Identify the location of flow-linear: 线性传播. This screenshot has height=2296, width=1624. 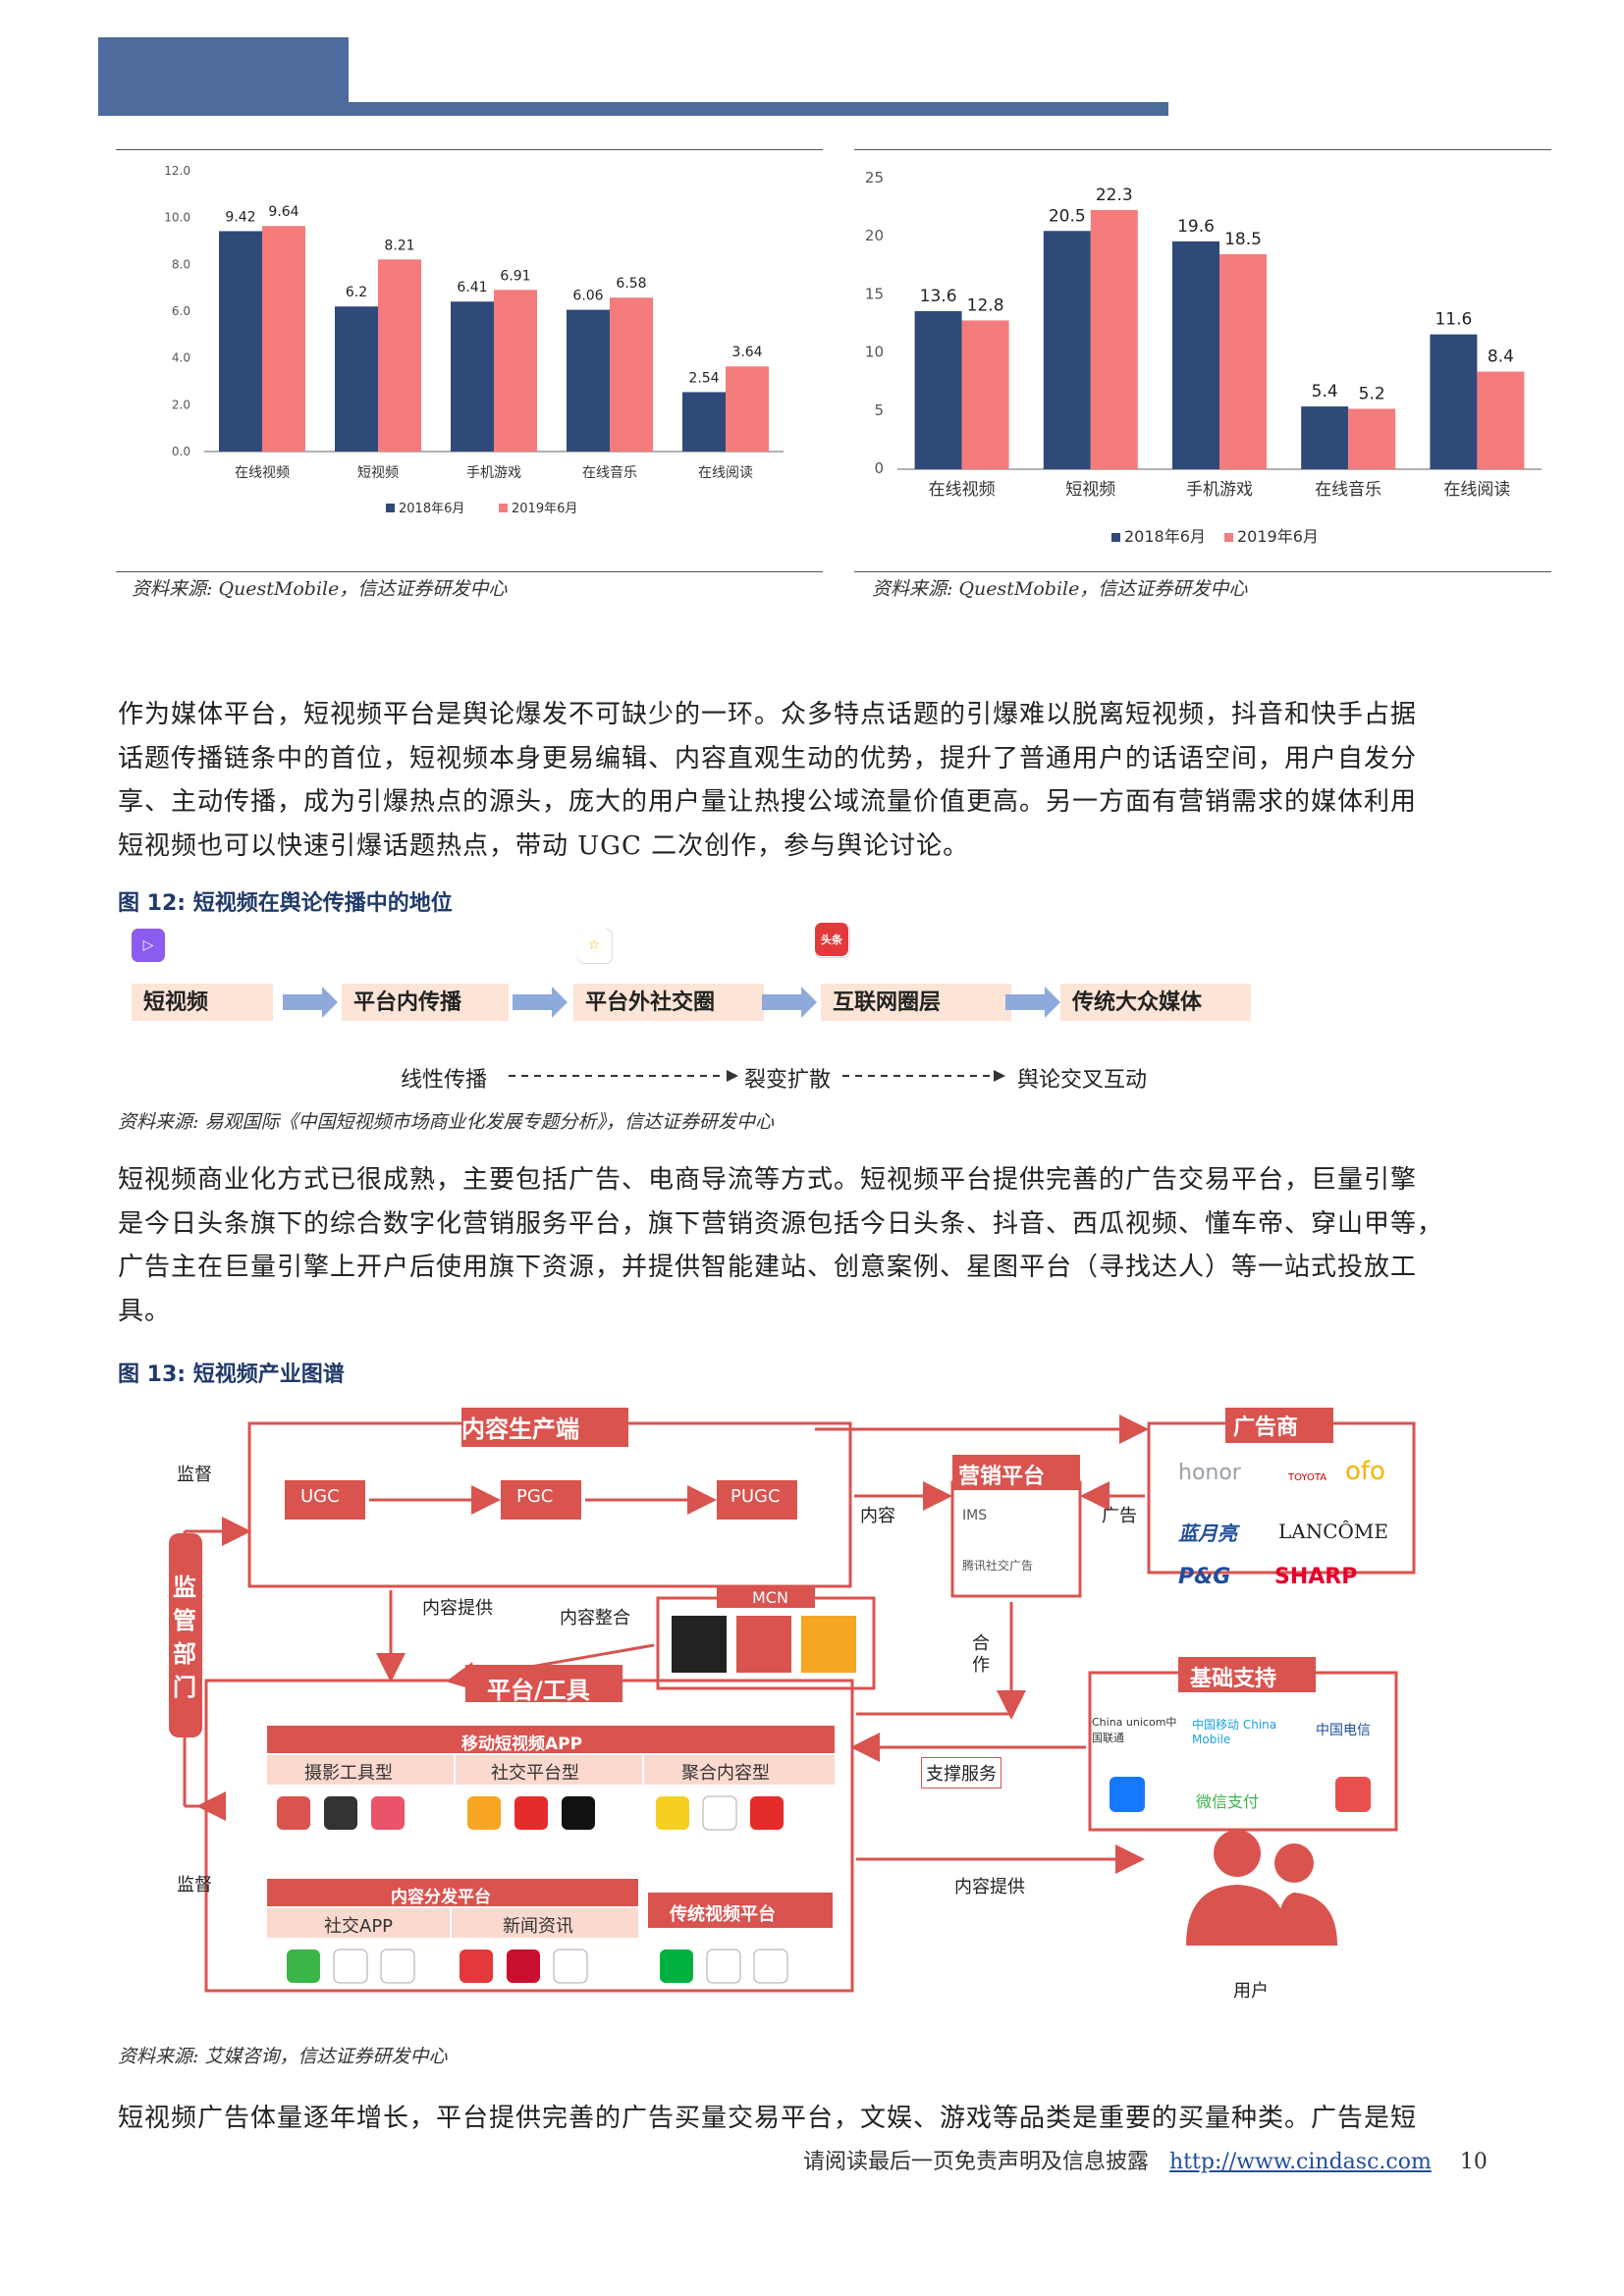
(444, 1080).